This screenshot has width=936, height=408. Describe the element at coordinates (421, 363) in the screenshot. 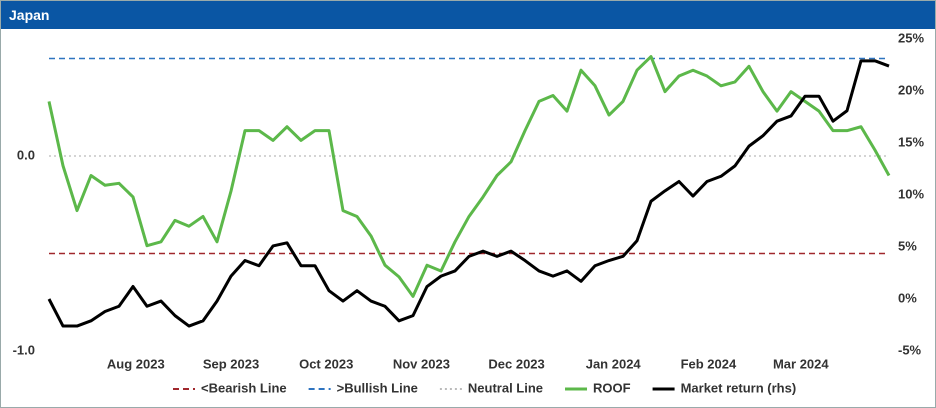

I see `x-tick-label: Nov 2023` at that location.